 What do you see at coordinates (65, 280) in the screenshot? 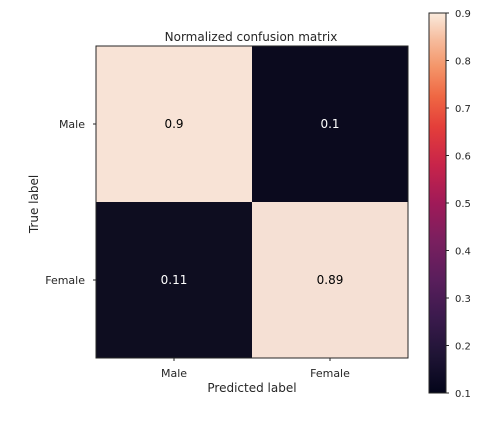
I see `y-tick-label-1: Female` at bounding box center [65, 280].